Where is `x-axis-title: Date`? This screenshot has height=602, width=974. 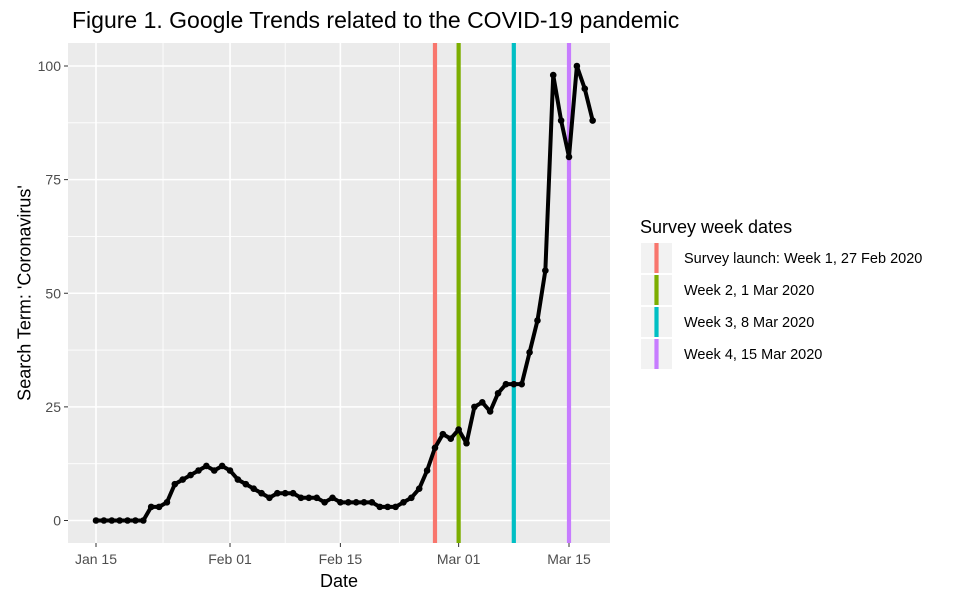
x-axis-title: Date is located at coordinates (339, 581).